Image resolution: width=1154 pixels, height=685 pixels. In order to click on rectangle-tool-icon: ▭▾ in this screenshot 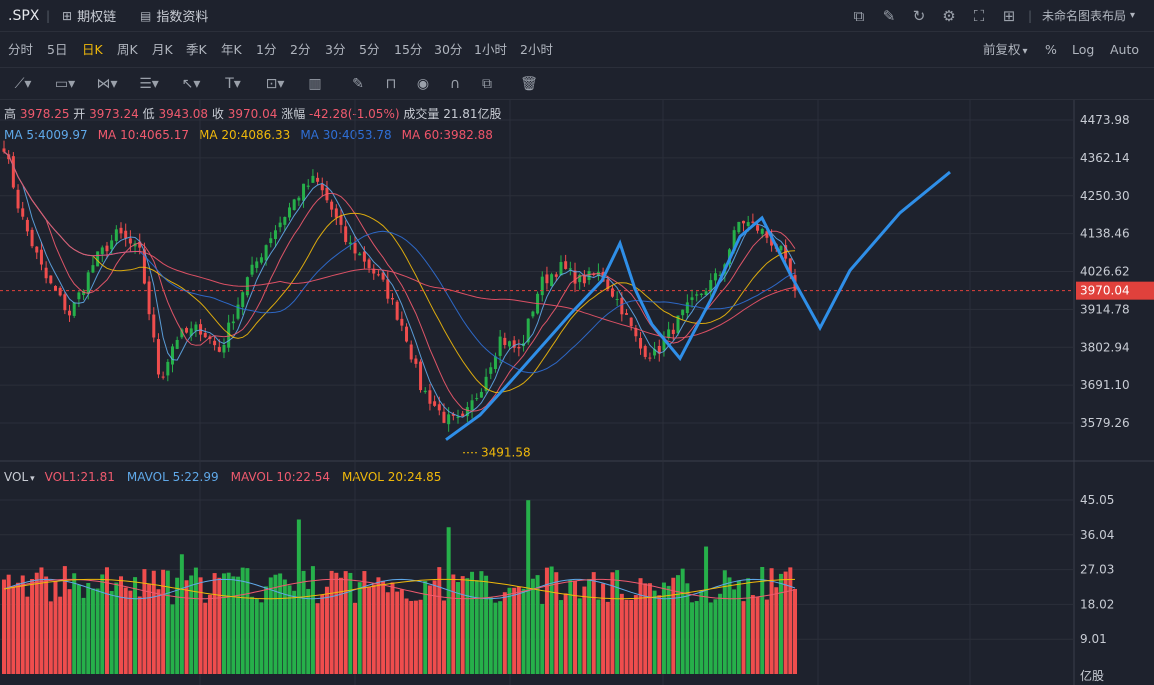, I will do `click(65, 84)`.